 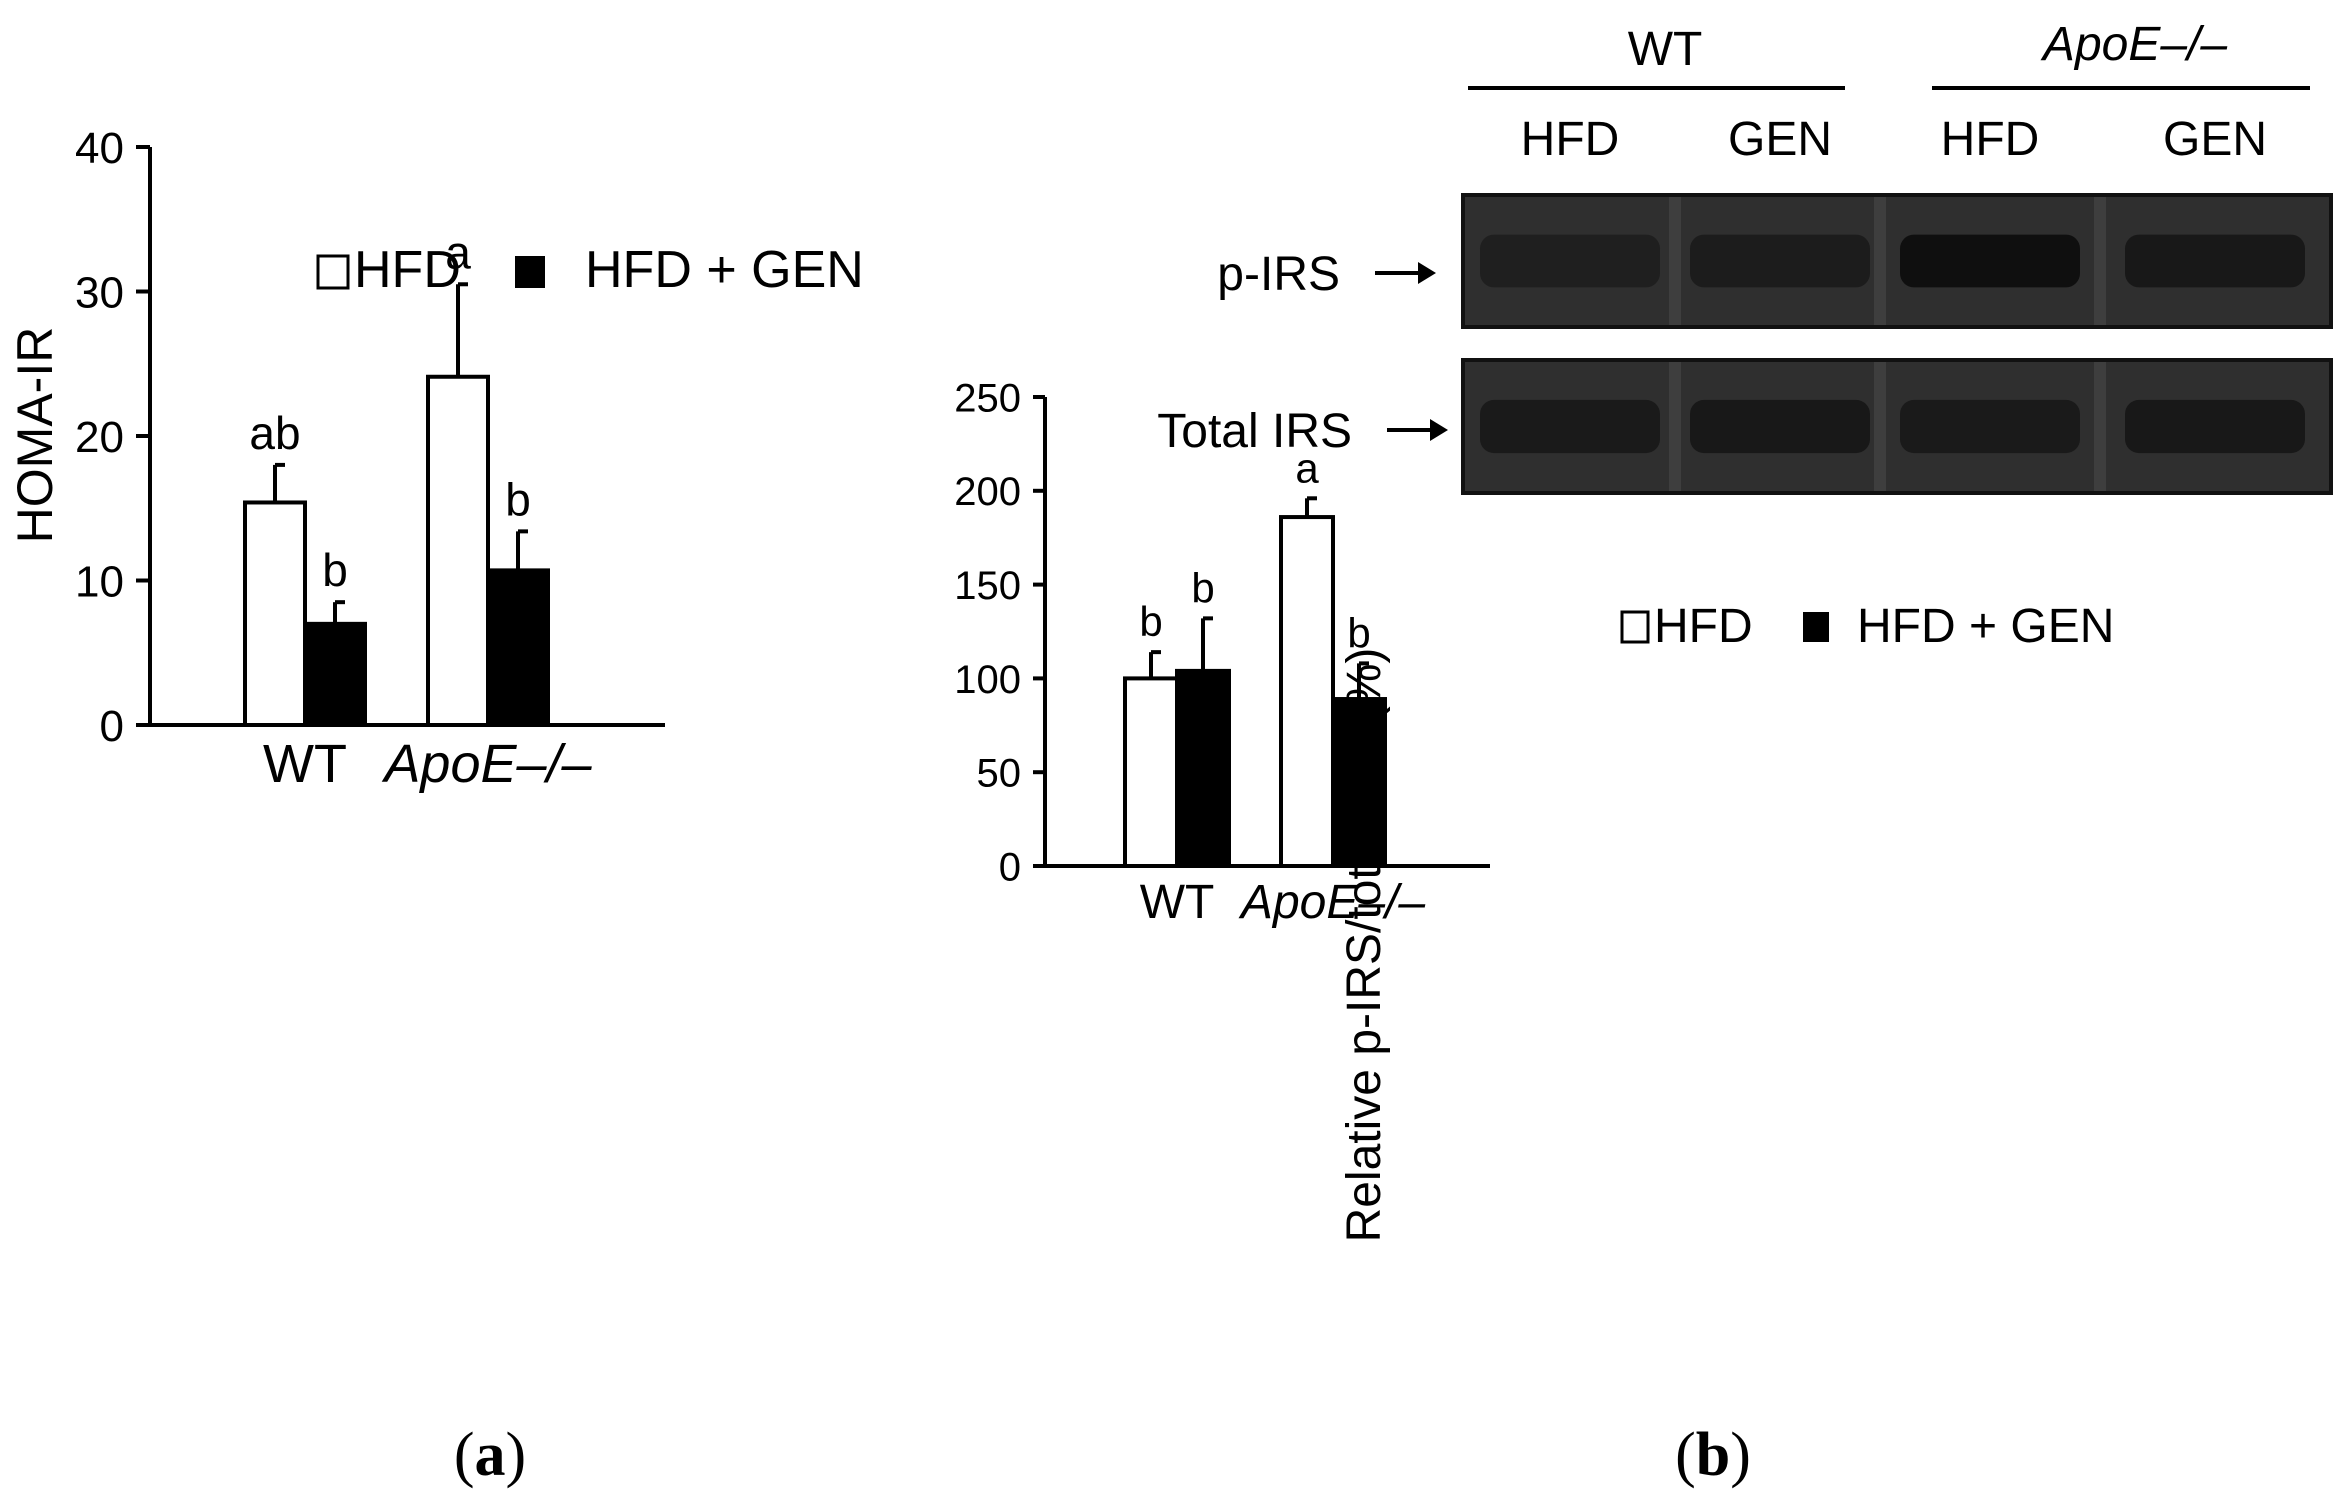 I want to click on blot-group-label-wt: WT, so click(x=1665, y=49).